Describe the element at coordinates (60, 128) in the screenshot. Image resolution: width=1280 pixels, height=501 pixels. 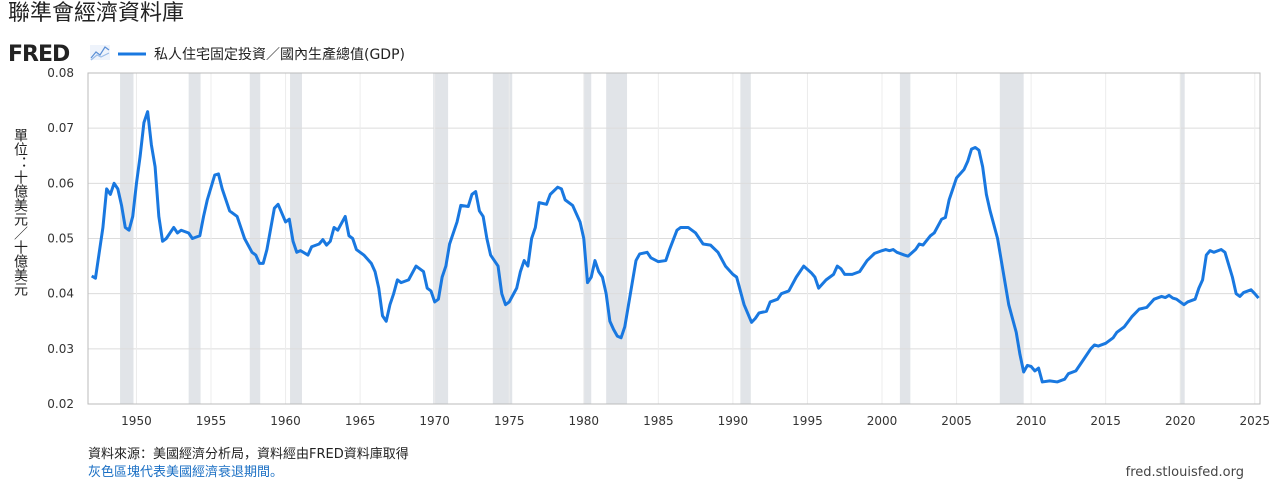
I see `y-tick-label: 0.07` at that location.